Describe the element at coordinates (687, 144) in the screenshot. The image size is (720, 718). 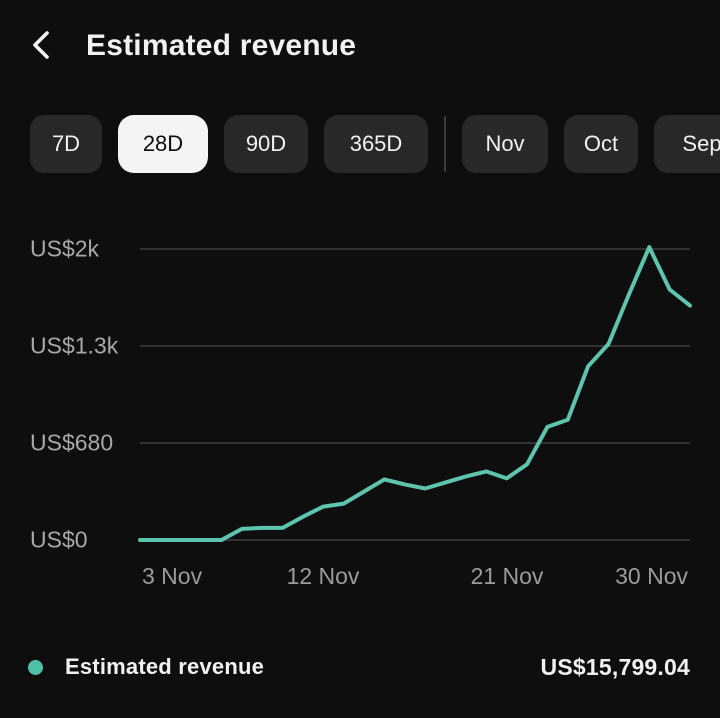
I see `chip-sep: Sep` at that location.